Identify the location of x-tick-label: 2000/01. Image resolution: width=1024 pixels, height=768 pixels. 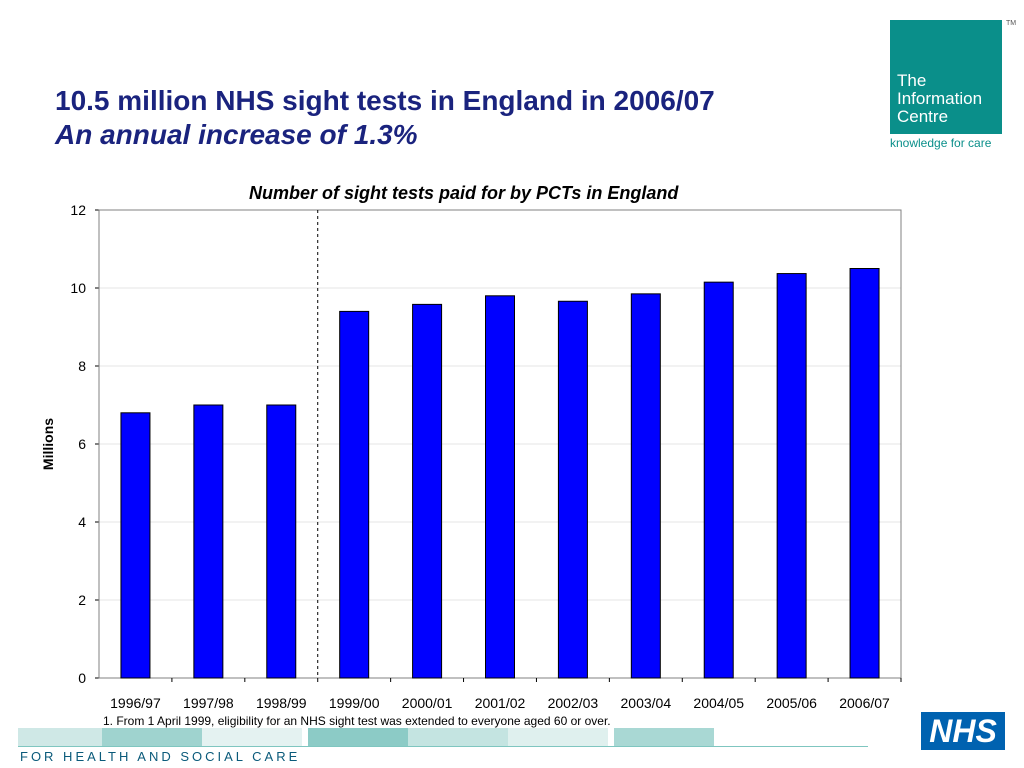
(427, 703).